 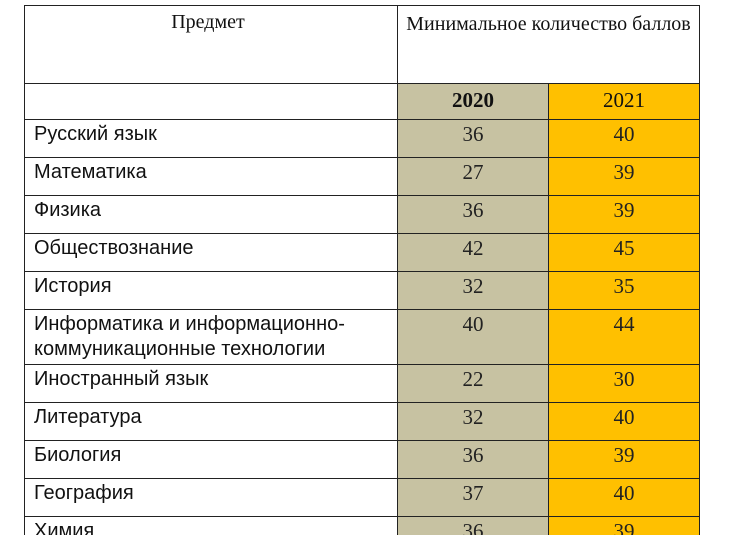 What do you see at coordinates (211, 252) in the screenshot?
I see `subject-cell: Обществознание` at bounding box center [211, 252].